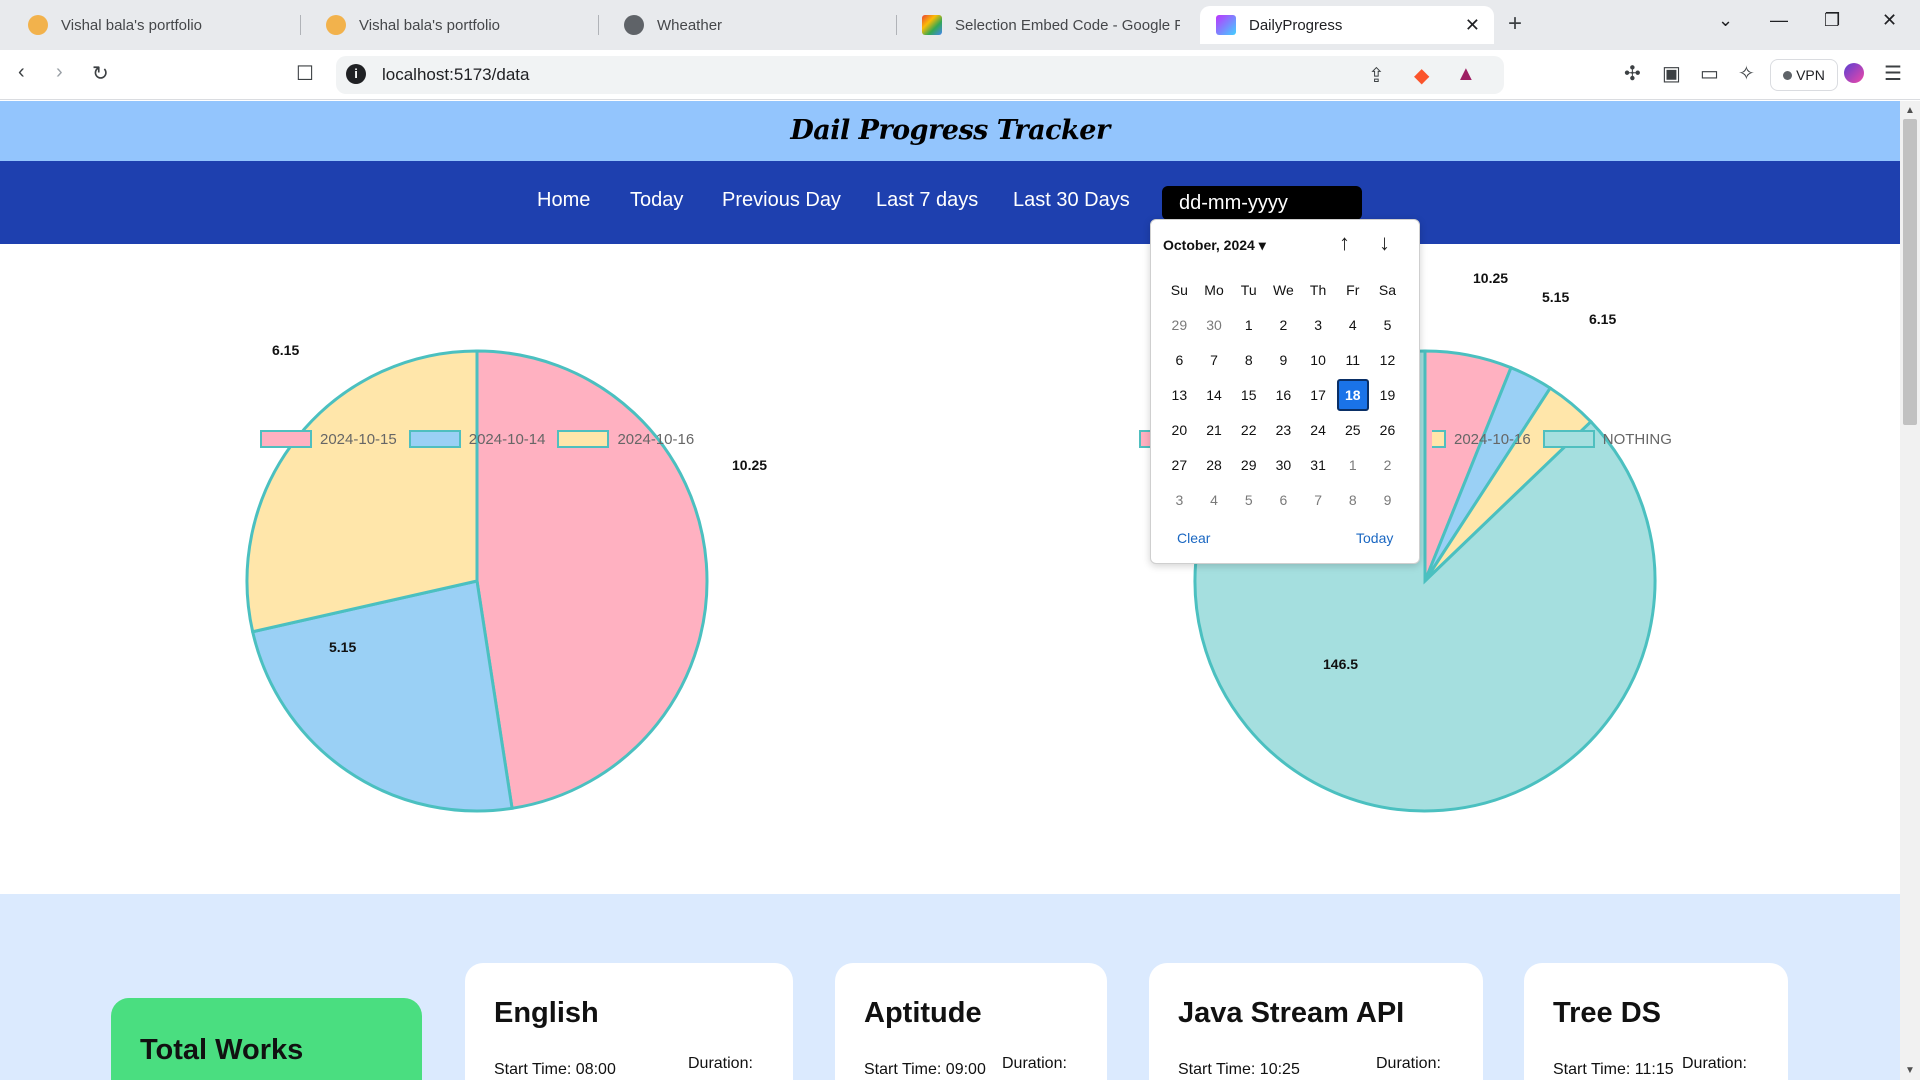 The image size is (1920, 1080). I want to click on tab-search-icon: ⌄, so click(1726, 20).